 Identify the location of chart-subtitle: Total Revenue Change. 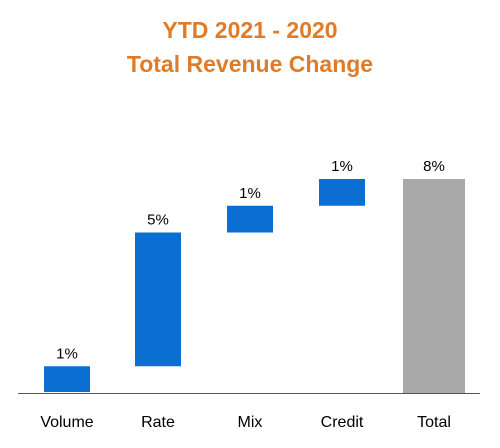
(250, 64).